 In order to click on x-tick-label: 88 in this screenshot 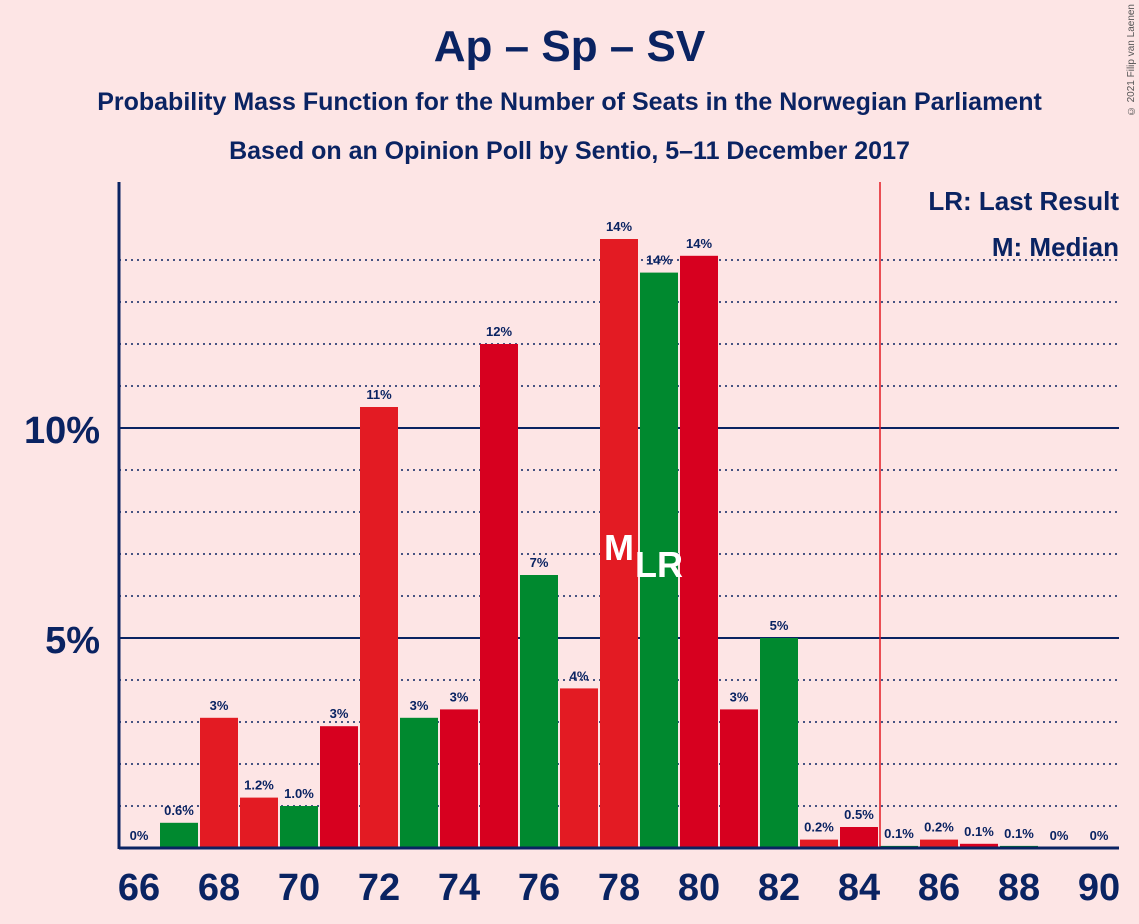, I will do `click(1019, 888)`.